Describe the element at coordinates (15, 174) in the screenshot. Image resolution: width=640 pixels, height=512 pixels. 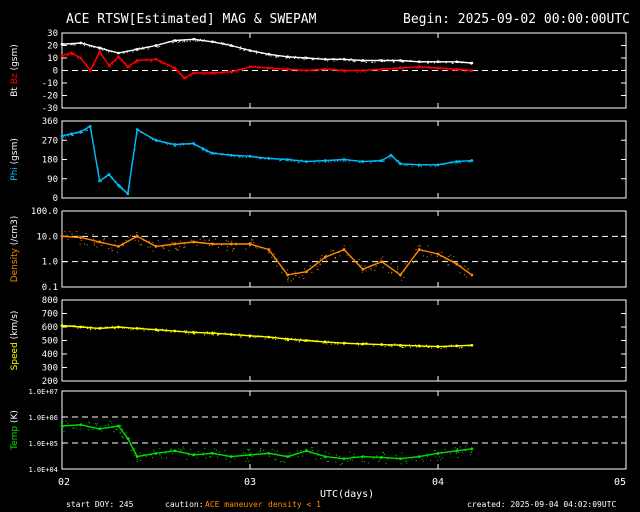
I see `y-axis-label-part: Phi` at that location.